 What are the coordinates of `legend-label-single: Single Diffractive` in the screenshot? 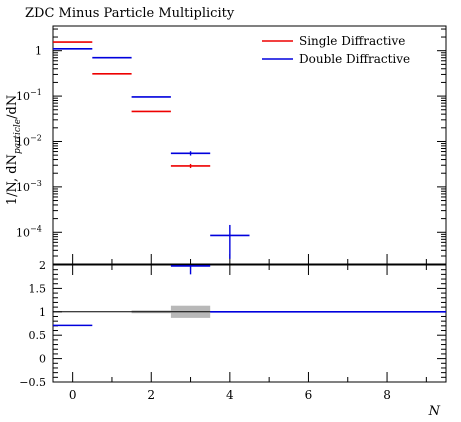 It's located at (352, 41).